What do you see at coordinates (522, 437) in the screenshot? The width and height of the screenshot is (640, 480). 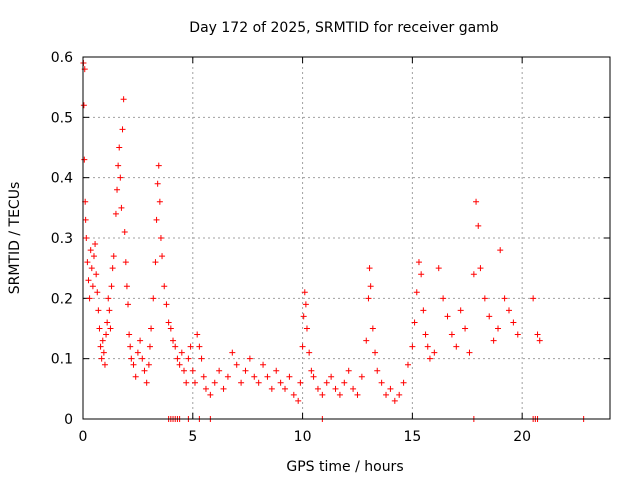 I see `x-tick-label: 20` at bounding box center [522, 437].